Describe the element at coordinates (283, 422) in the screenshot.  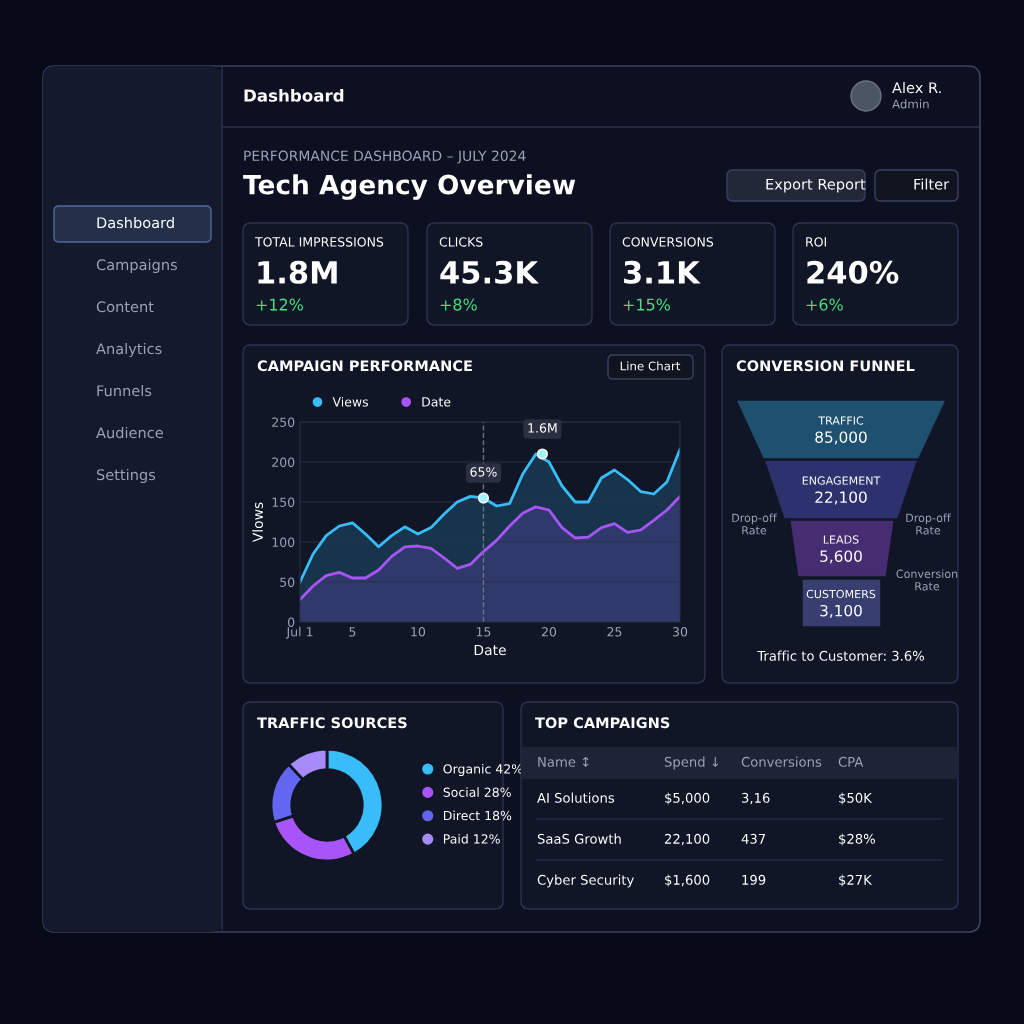
I see `y-tick-label: 250` at that location.